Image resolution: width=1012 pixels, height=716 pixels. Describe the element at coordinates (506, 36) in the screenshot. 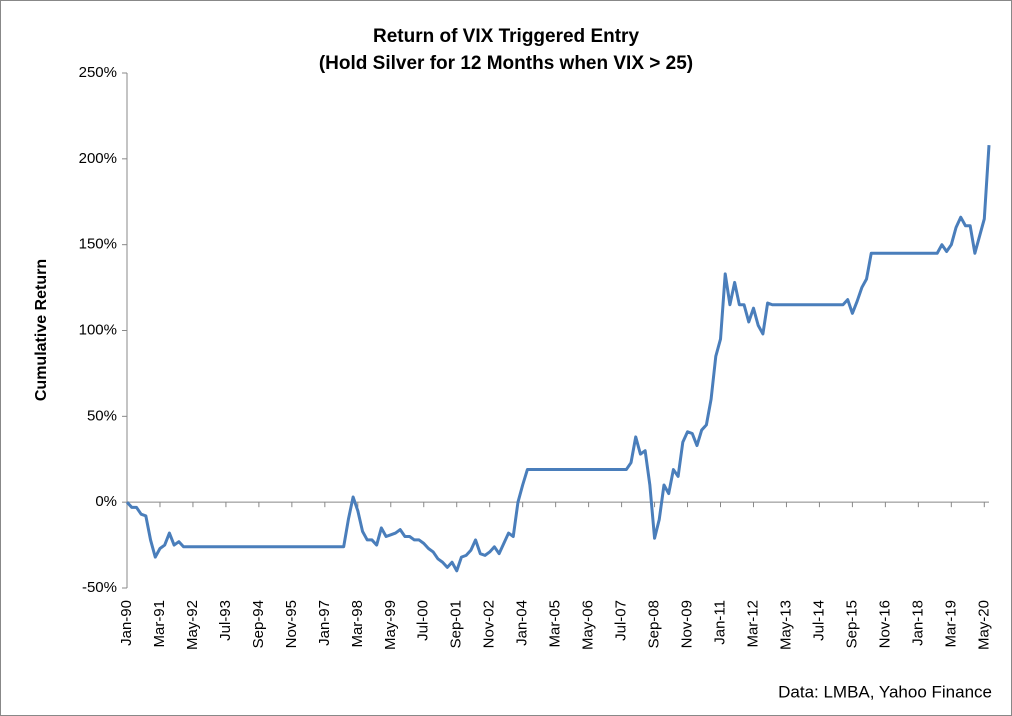

I see `chart-title: Return of VIX Triggered Entry` at that location.